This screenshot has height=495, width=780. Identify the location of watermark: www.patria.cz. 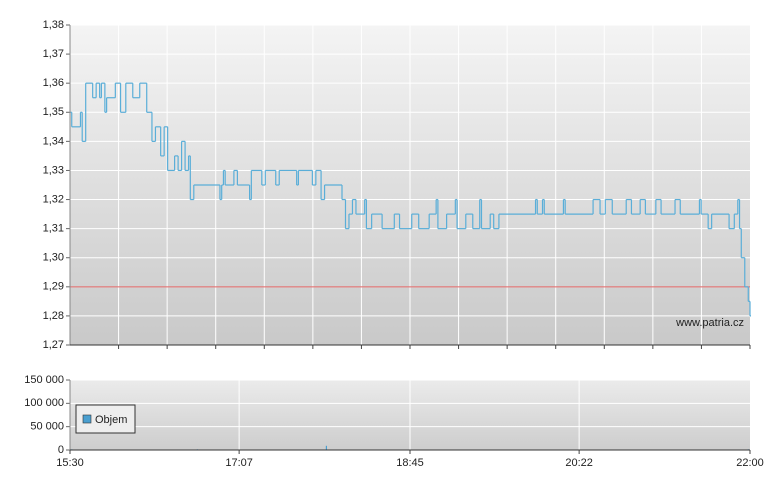
(709, 323).